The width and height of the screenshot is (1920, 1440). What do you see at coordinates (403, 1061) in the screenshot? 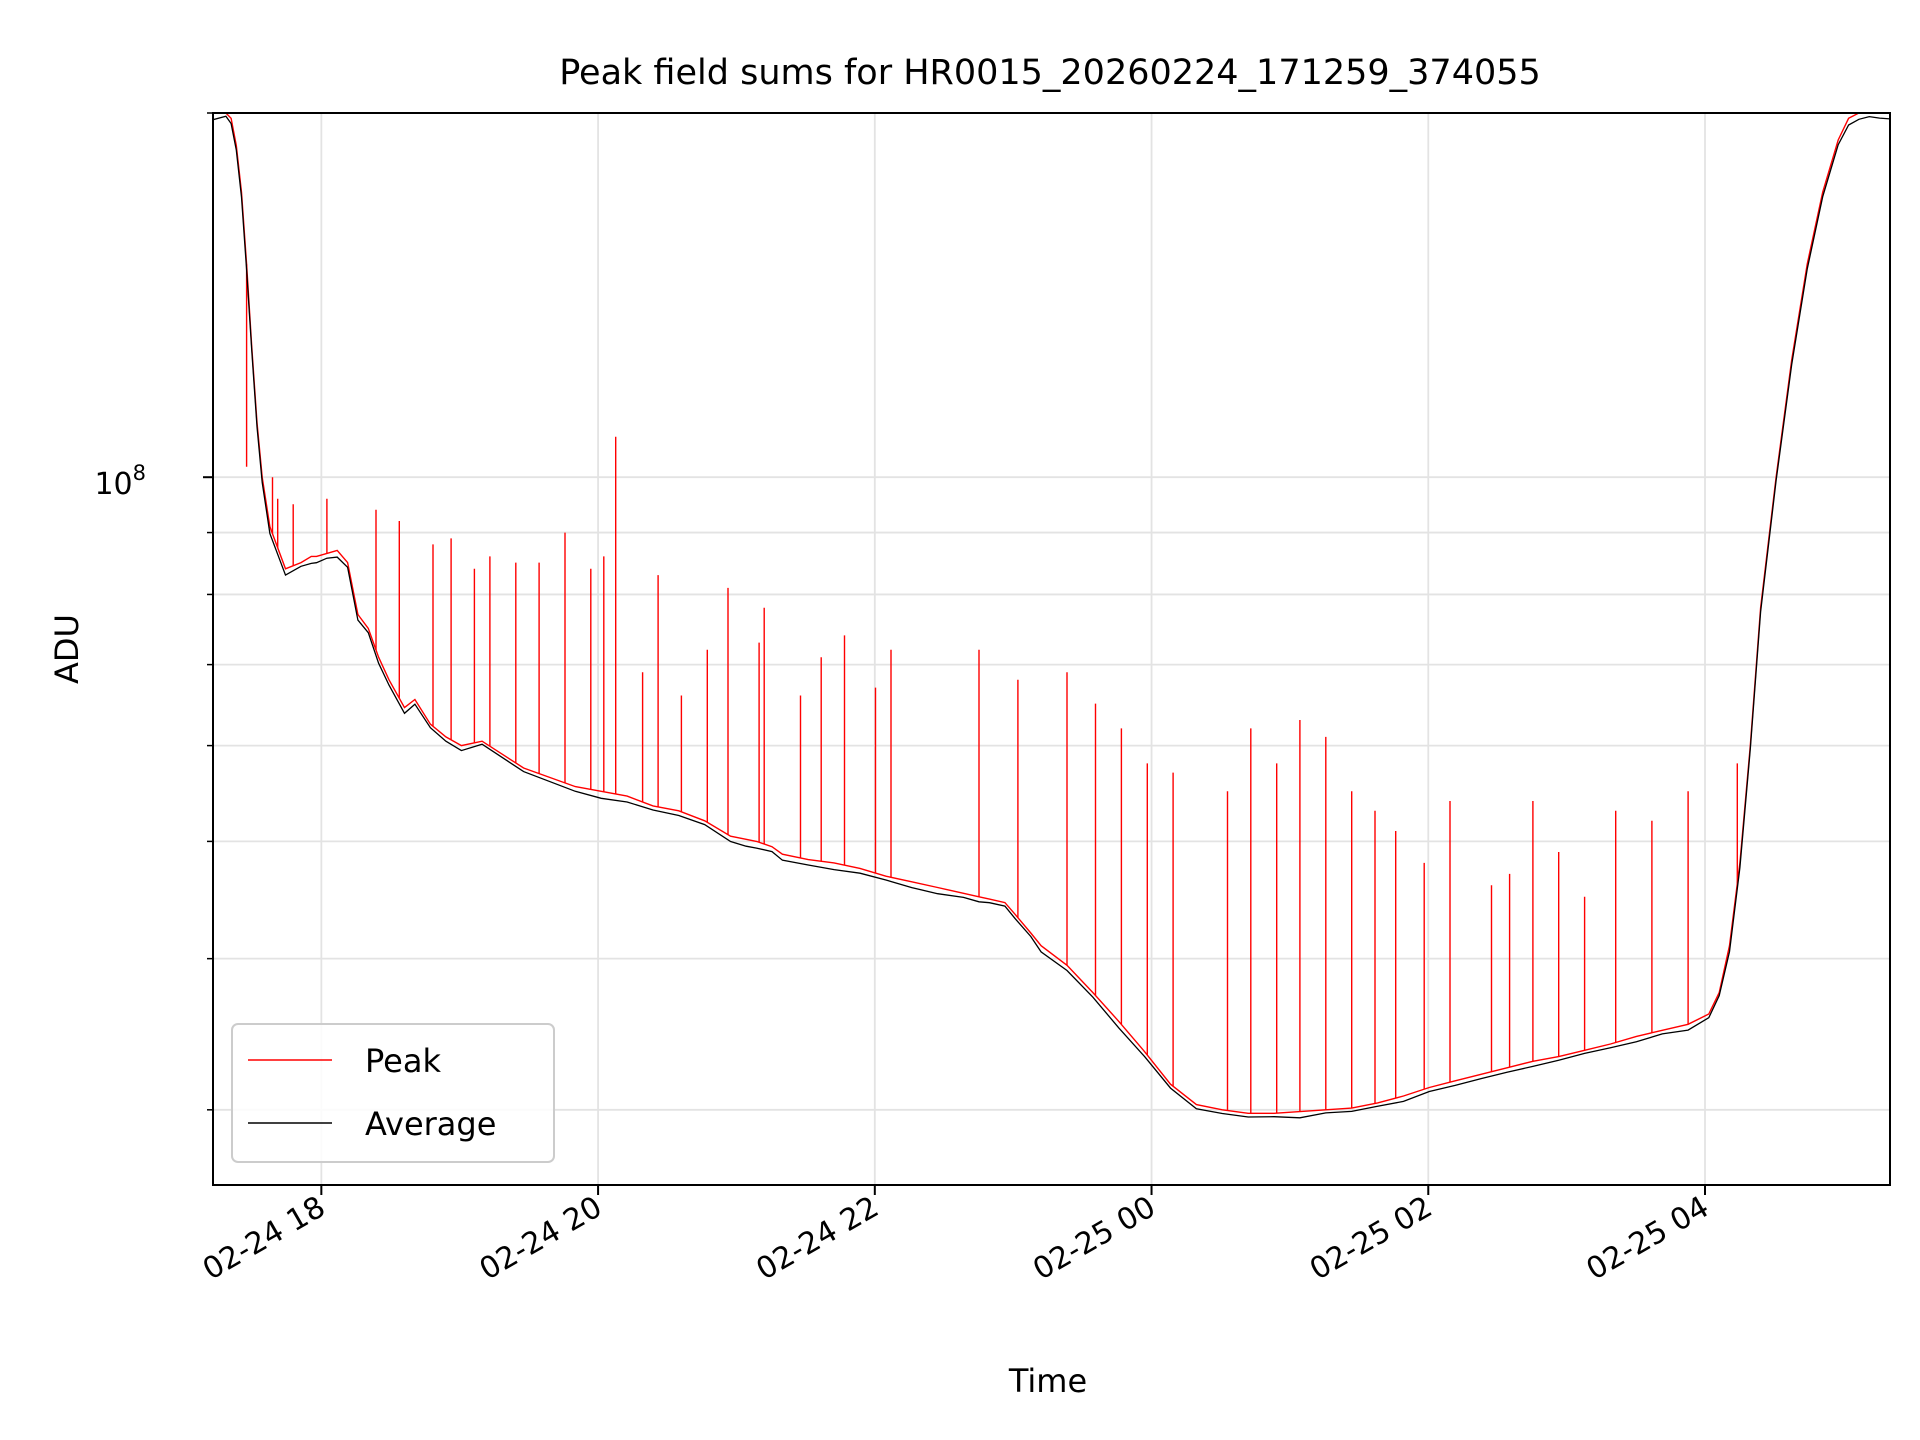
I see `legend-label-peak: Peak` at bounding box center [403, 1061].